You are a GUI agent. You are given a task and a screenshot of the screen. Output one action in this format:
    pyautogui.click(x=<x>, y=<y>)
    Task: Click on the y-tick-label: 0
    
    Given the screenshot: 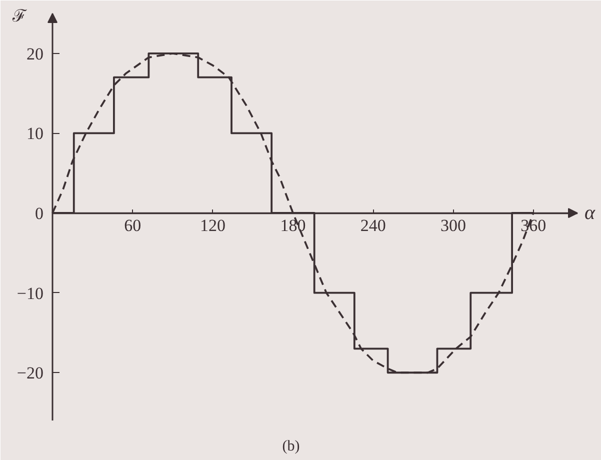 What is the action you would take?
    pyautogui.click(x=39, y=214)
    